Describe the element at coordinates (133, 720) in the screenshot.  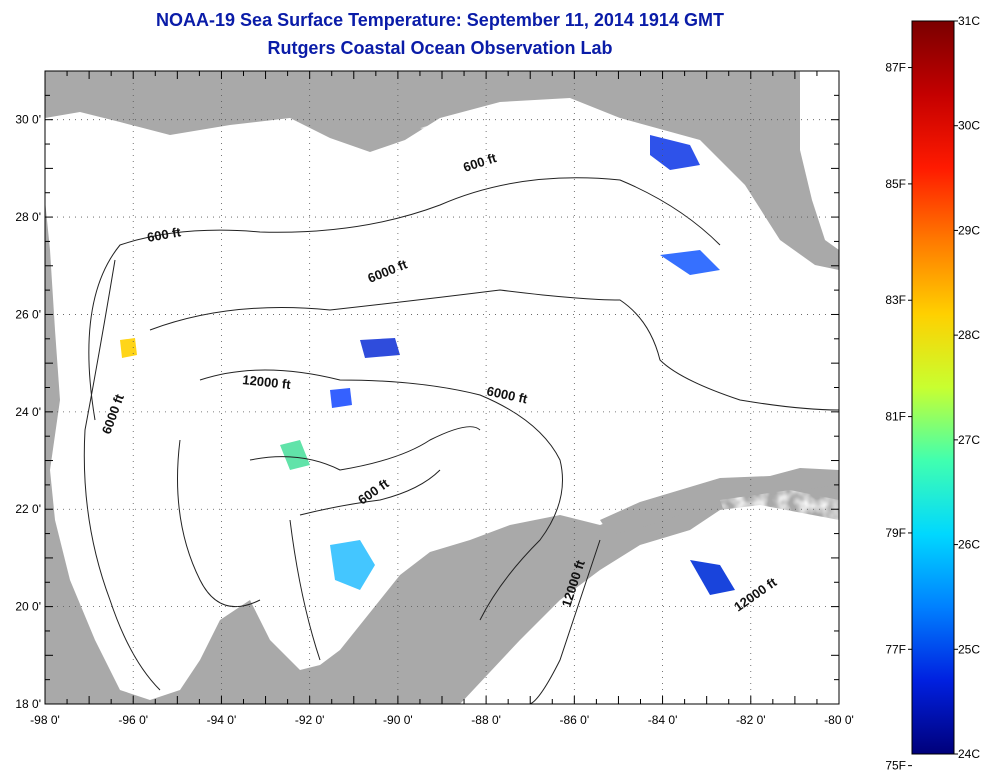
I see `longitude-tick-label: -96 0'` at that location.